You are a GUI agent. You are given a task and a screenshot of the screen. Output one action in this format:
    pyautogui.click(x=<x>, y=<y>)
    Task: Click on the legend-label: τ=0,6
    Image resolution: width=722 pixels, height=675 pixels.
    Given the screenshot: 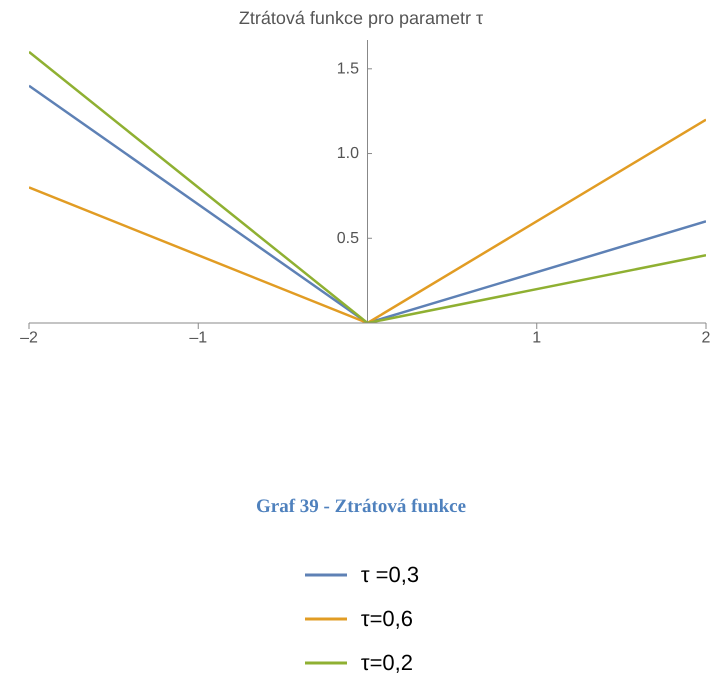 What is the action you would take?
    pyautogui.click(x=386, y=619)
    